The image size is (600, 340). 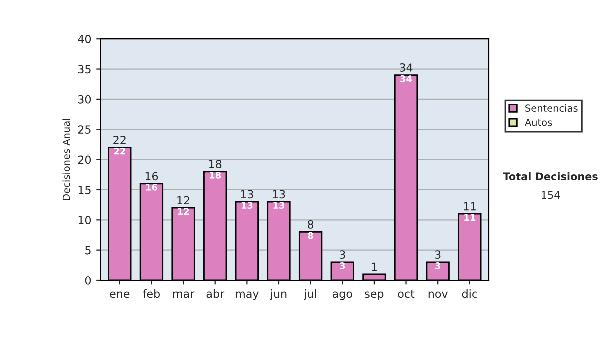 What do you see at coordinates (538, 122) in the screenshot?
I see `legend-label: Autos` at bounding box center [538, 122].